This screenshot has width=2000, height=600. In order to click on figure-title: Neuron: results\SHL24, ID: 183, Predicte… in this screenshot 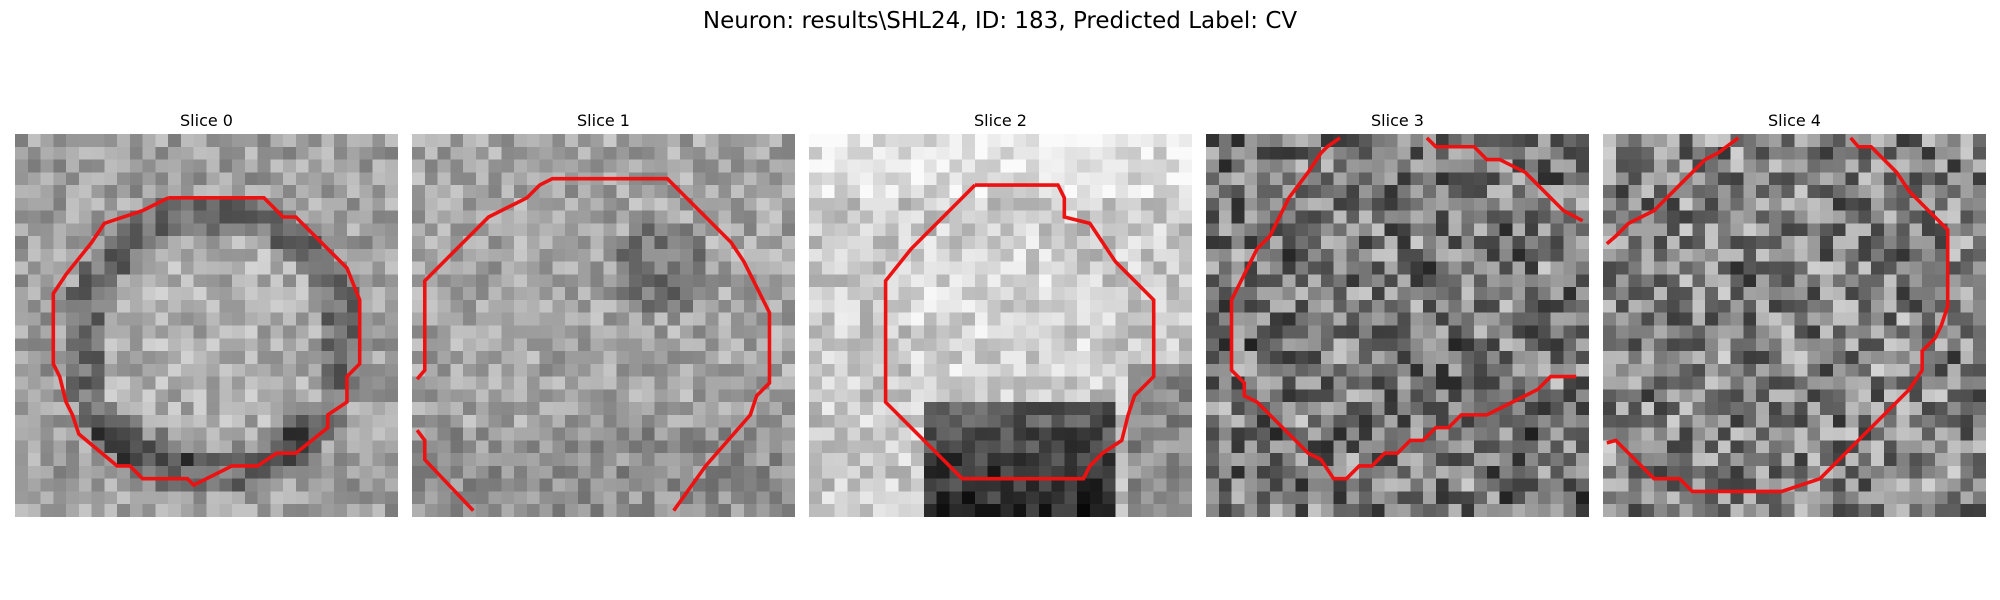, I will do `click(1000, 21)`.